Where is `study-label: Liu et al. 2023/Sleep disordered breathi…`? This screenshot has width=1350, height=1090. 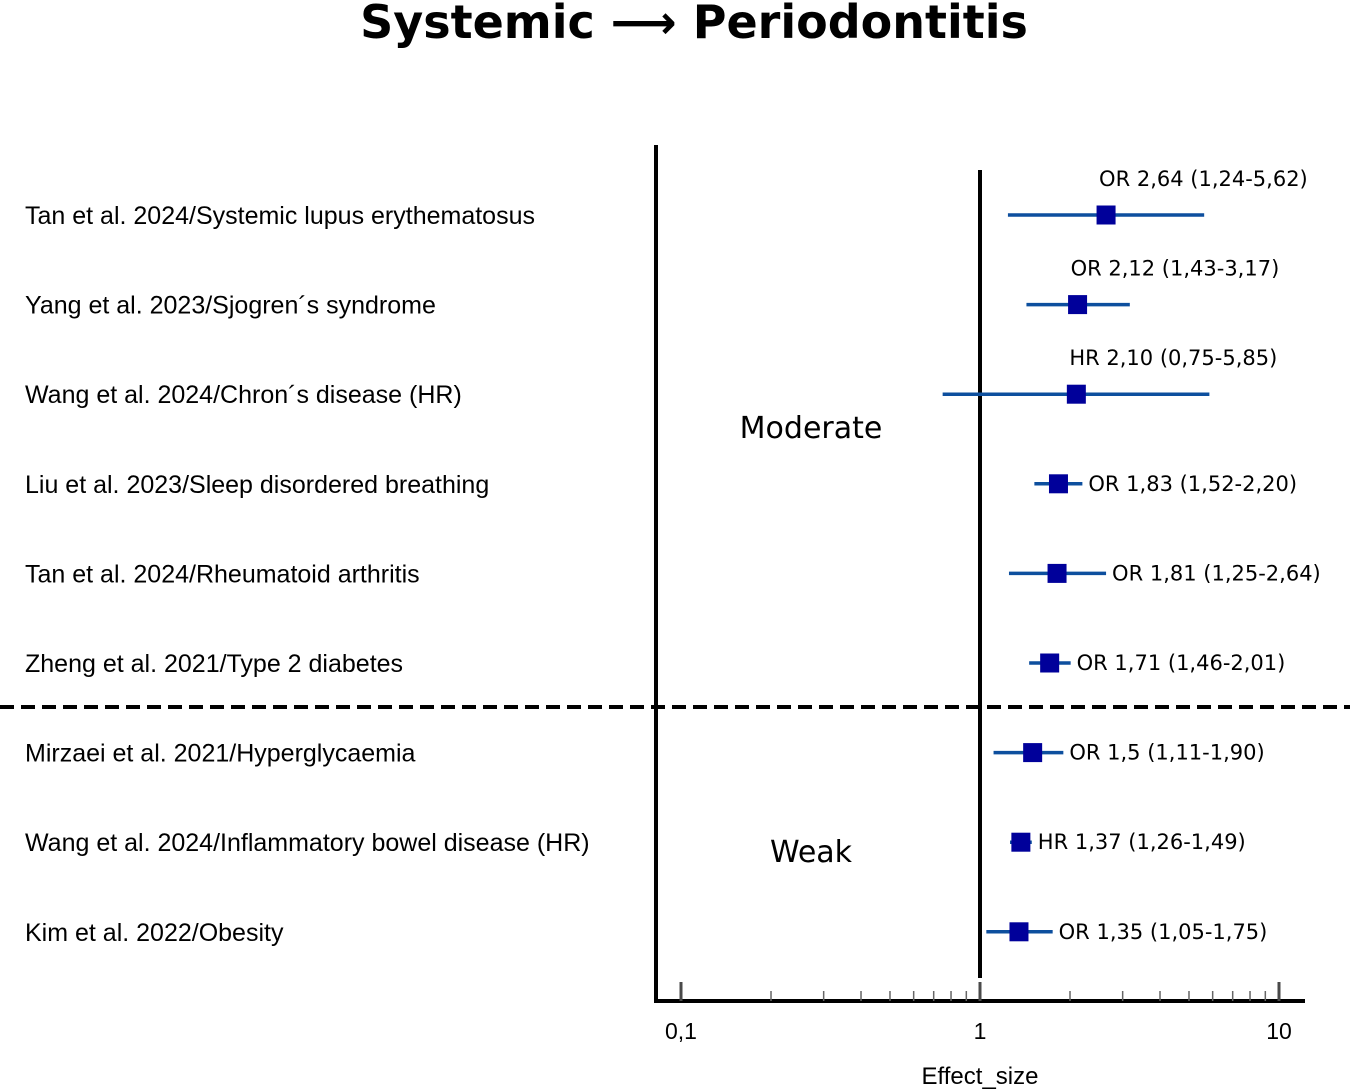
study-label: Liu et al. 2023/Sleep disordered breathi… is located at coordinates (257, 485).